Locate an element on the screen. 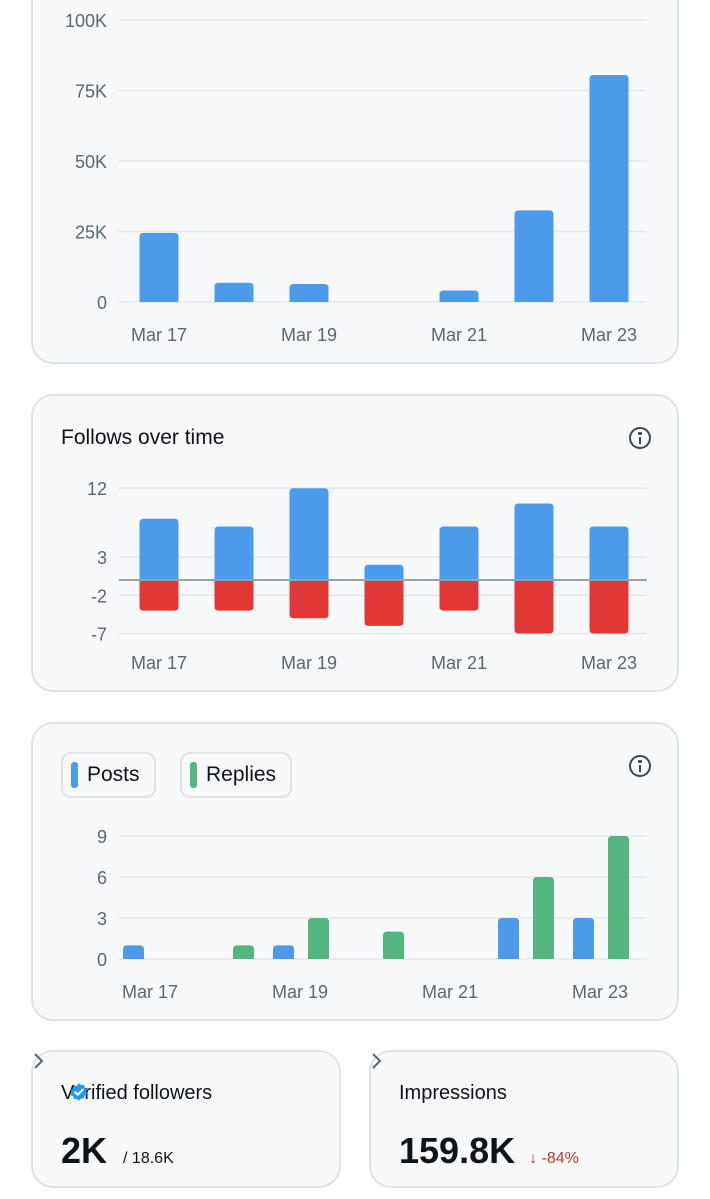 This screenshot has width=710, height=1199. posts-swatch is located at coordinates (74, 775).